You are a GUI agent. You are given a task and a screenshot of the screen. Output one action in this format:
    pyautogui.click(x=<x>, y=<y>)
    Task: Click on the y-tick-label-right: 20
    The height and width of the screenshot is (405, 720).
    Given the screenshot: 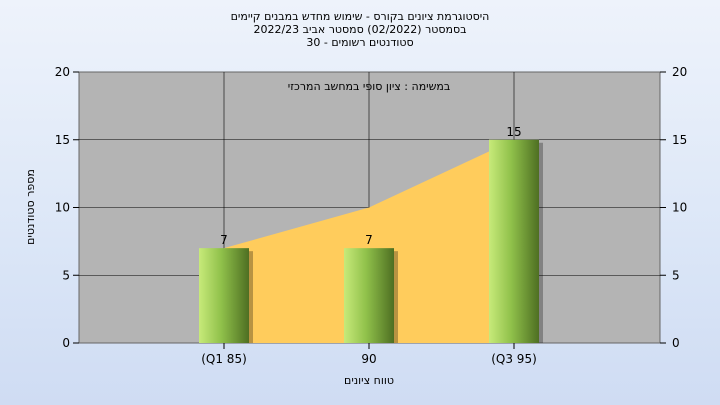 What is the action you would take?
    pyautogui.click(x=679, y=72)
    